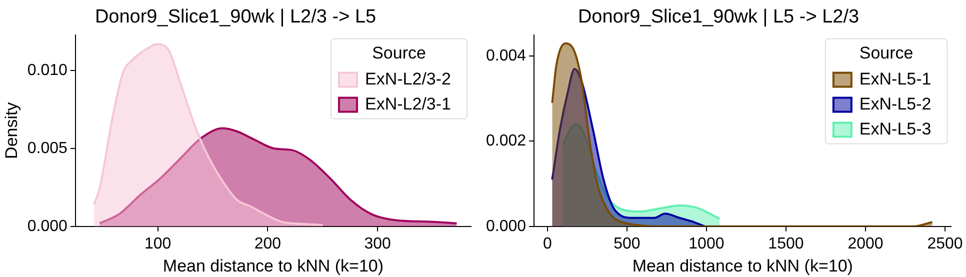 The width and height of the screenshot is (966, 277). What do you see at coordinates (719, 17) in the screenshot?
I see `chart-title: Donor9_Slice1_90wk | L5 -> L2/3` at bounding box center [719, 17].